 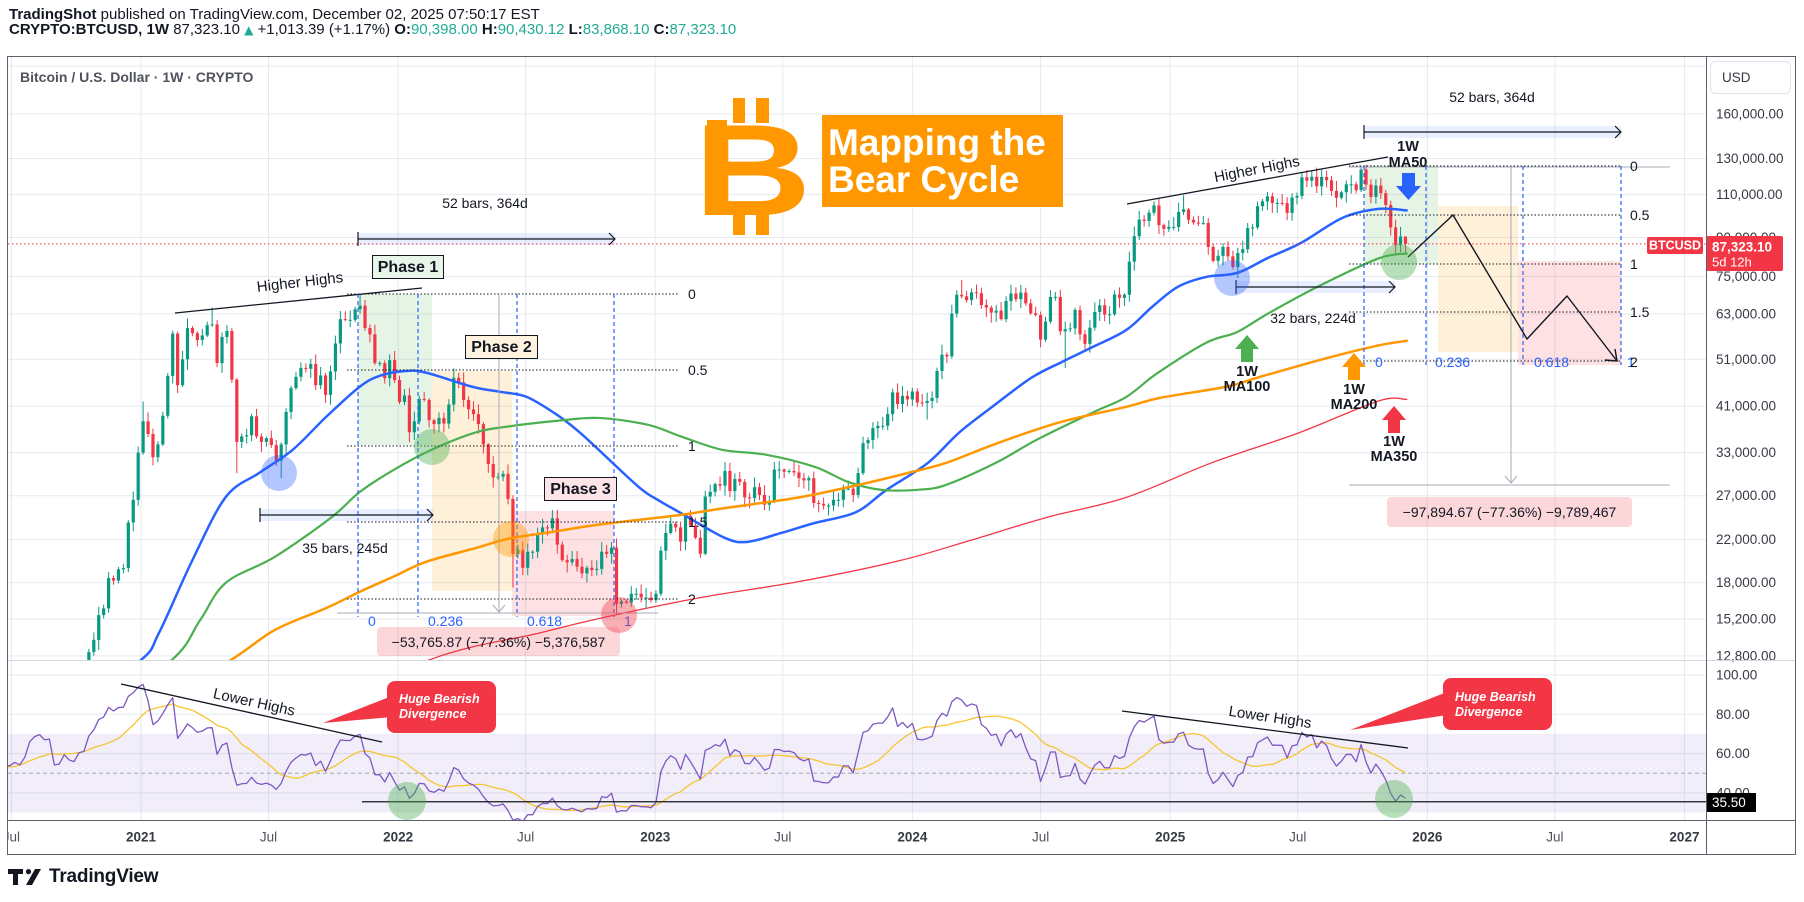 What do you see at coordinates (1488, 712) in the screenshot?
I see `callout-line-2: Divergence` at bounding box center [1488, 712].